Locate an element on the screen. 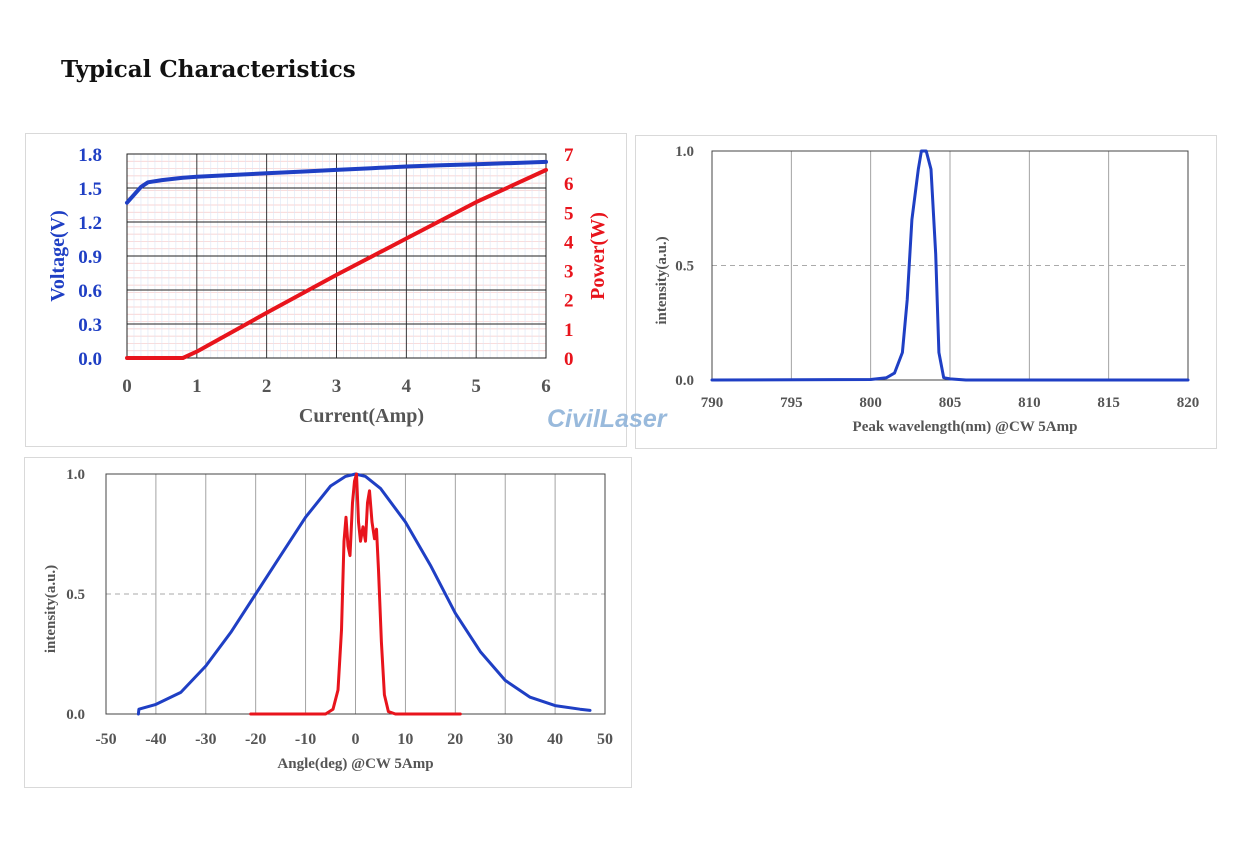 The image size is (1241, 845). y-tick-label: 1.8 is located at coordinates (90, 155).